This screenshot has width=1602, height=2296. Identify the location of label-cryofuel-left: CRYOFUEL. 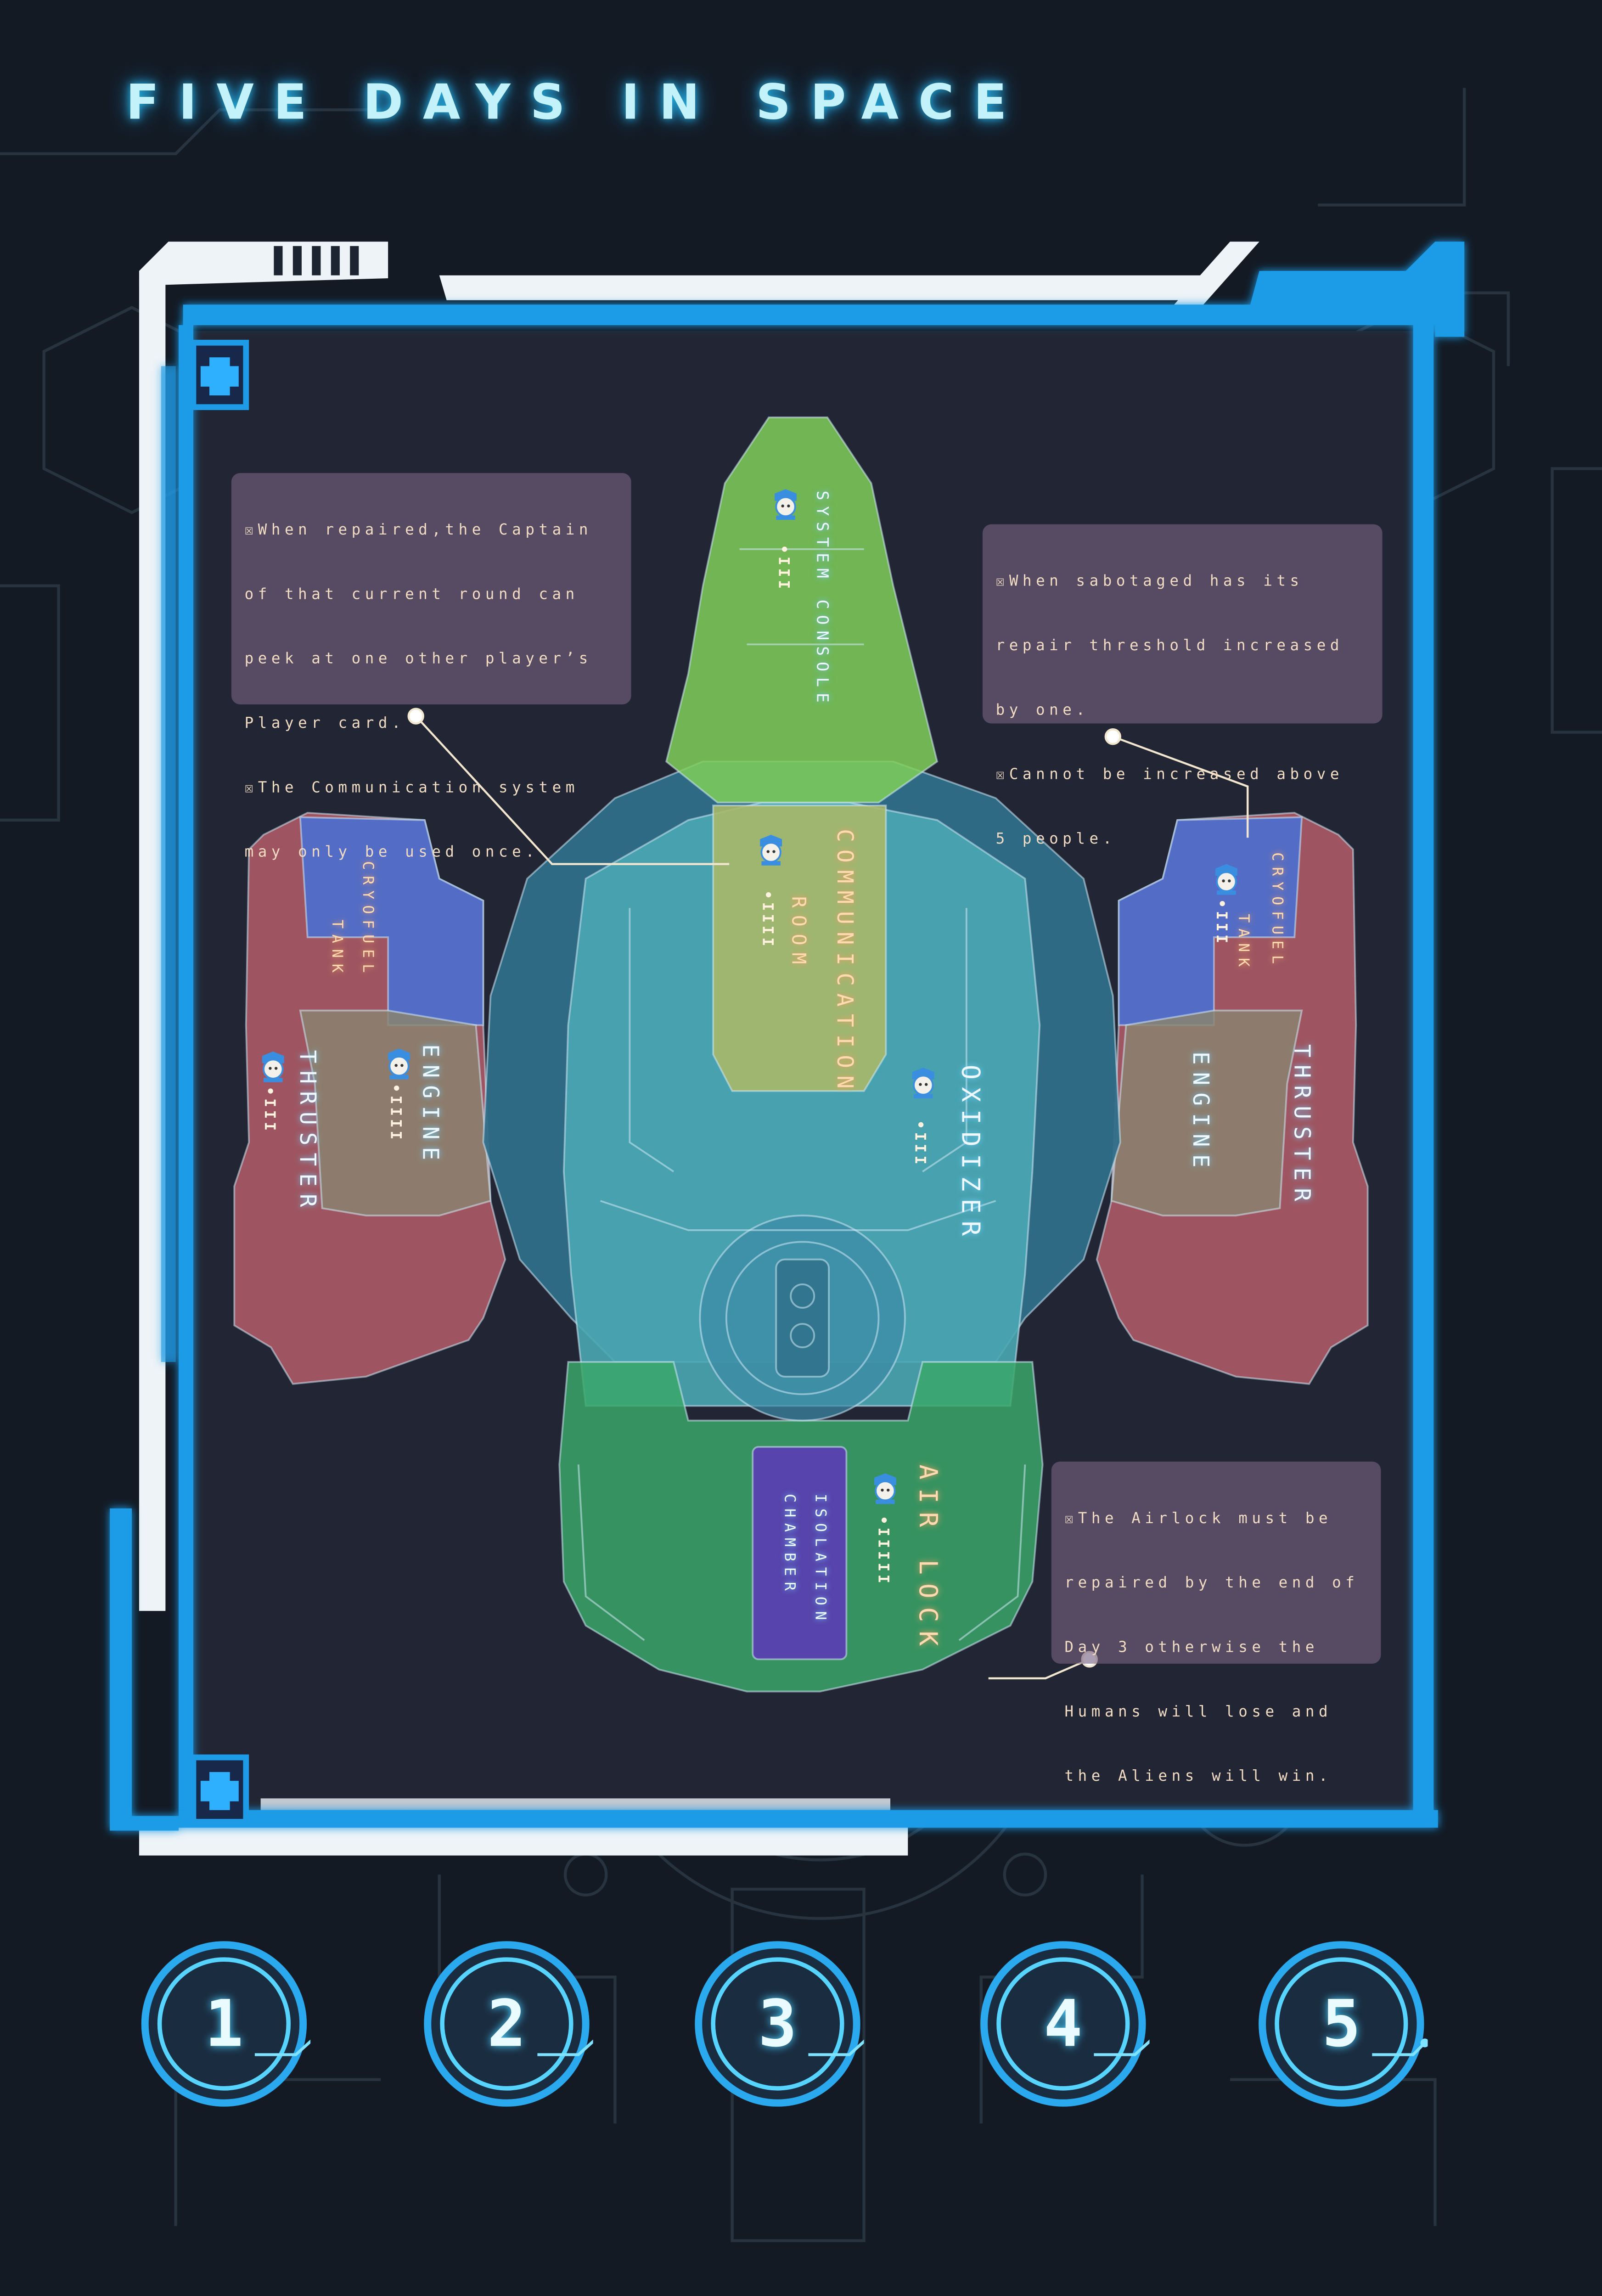
(367, 920).